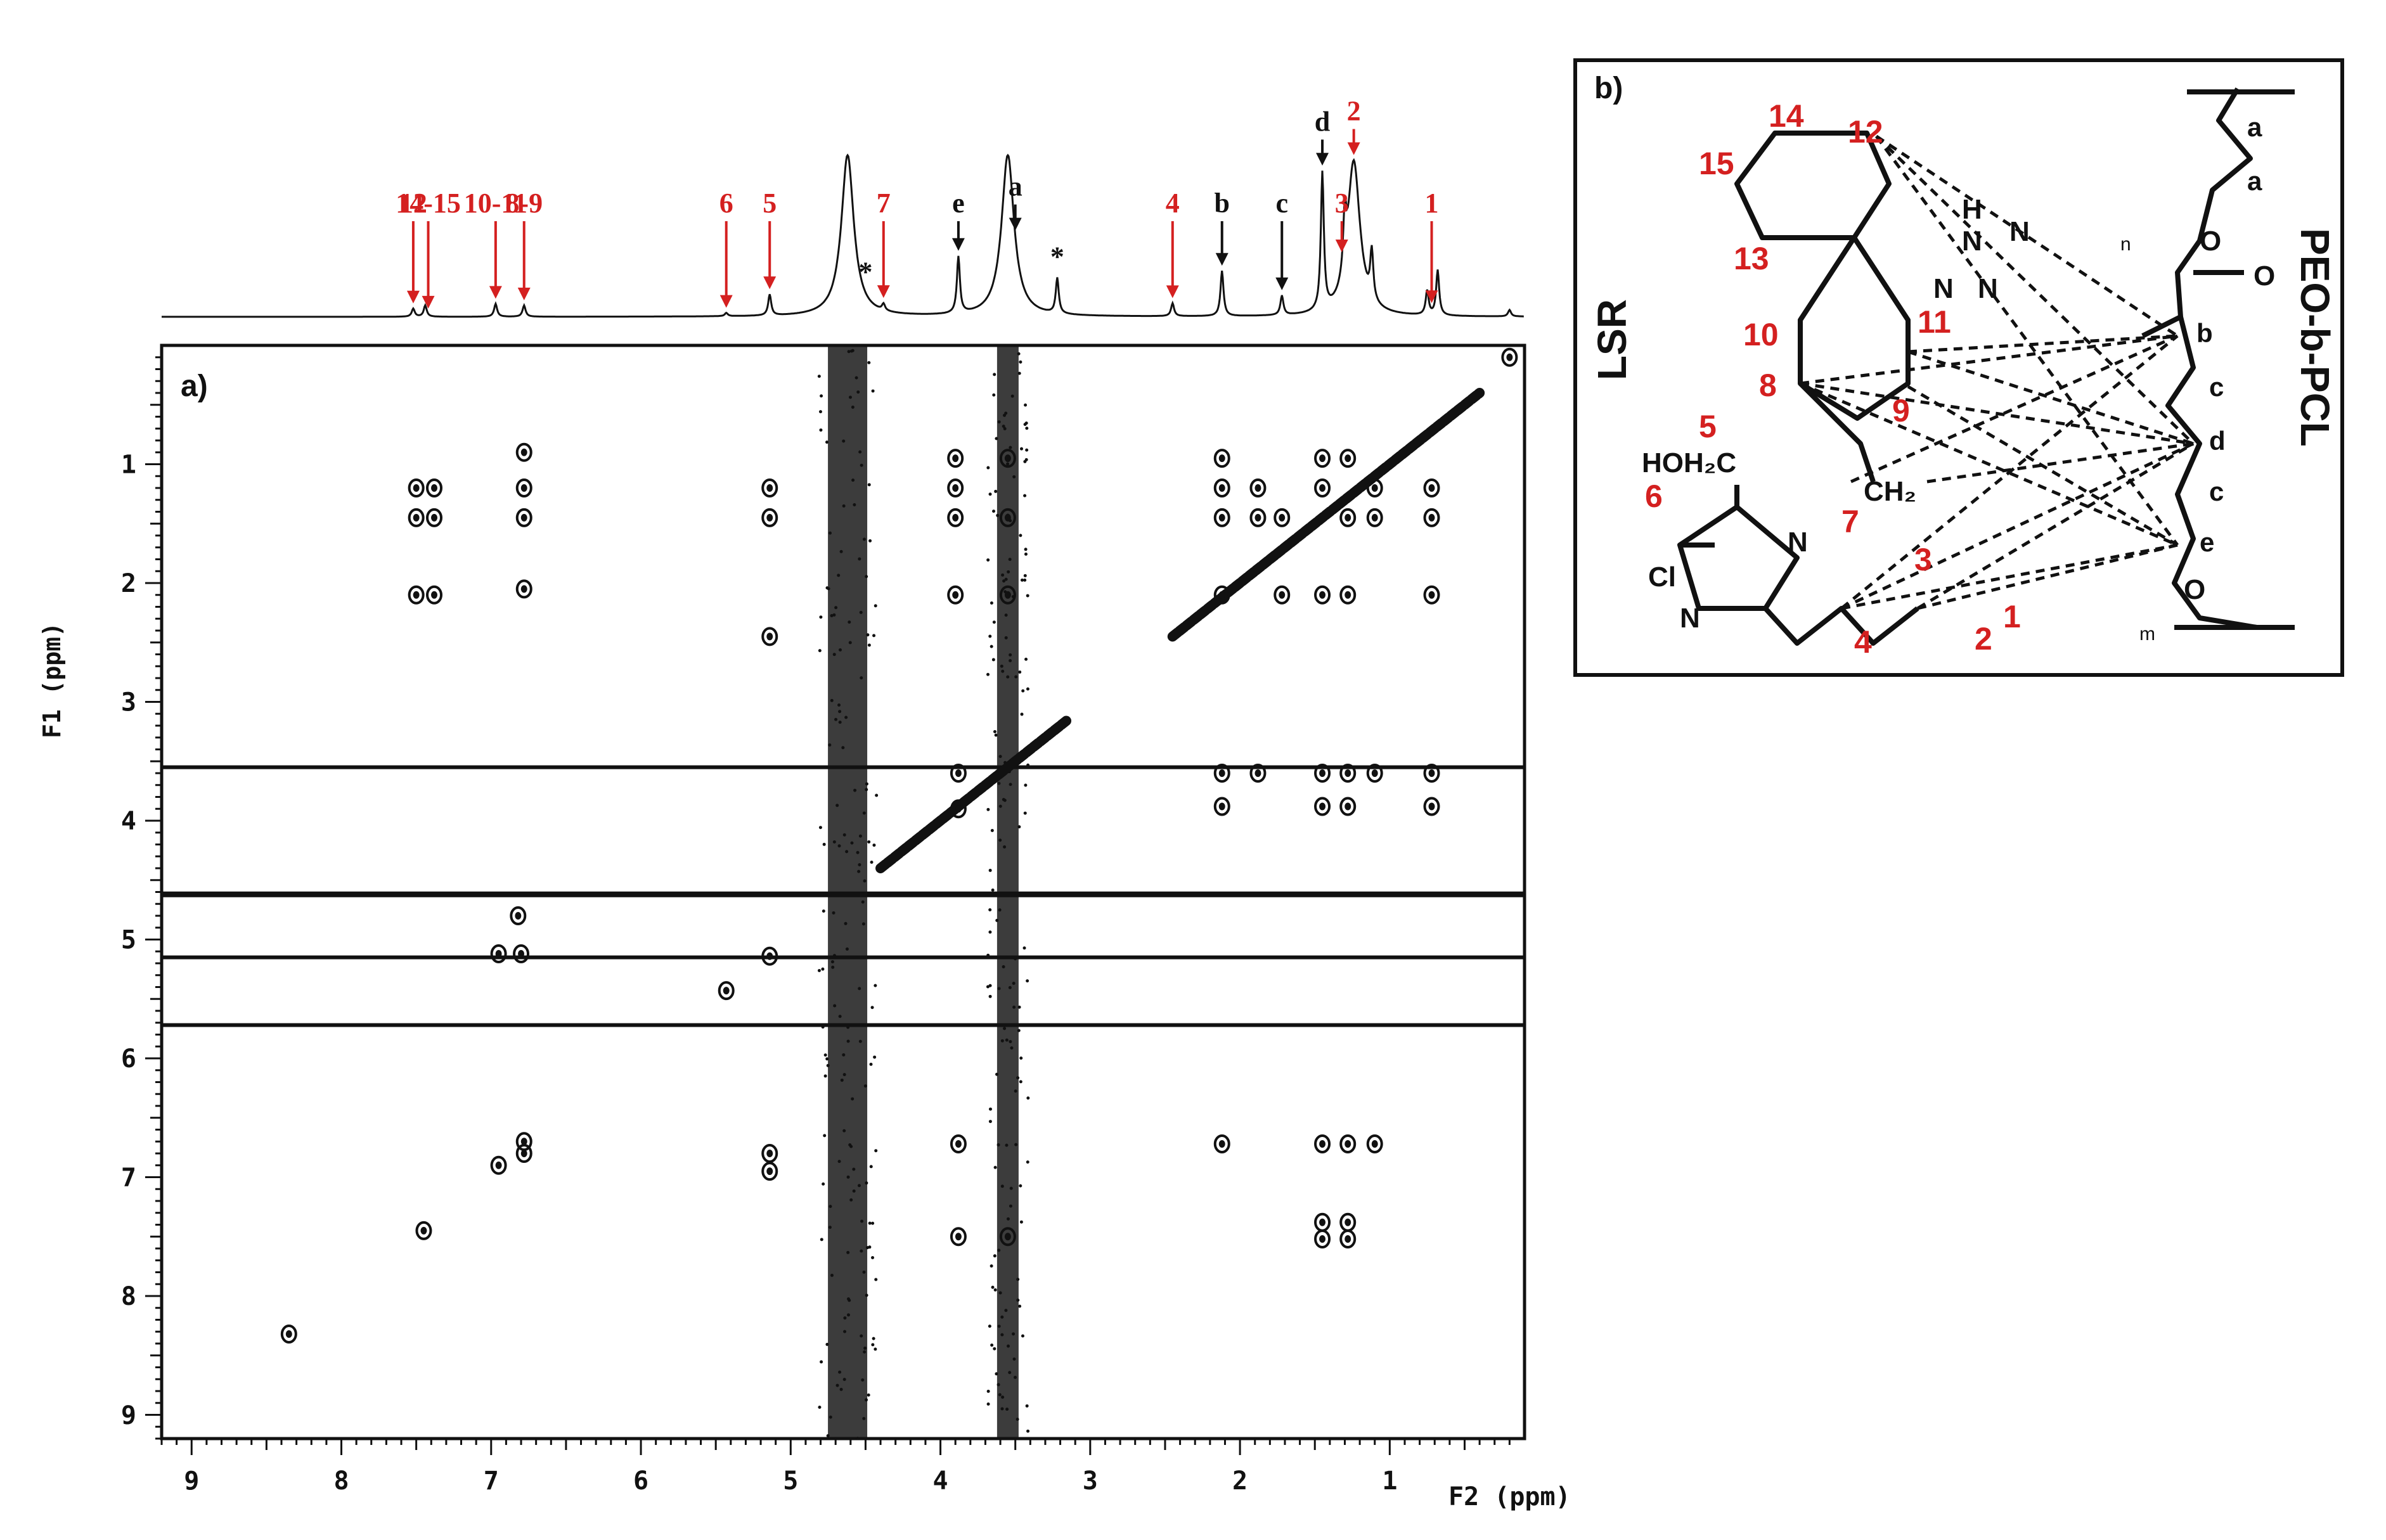 The height and width of the screenshot is (1540, 2386). What do you see at coordinates (1689, 462) in the screenshot?
I see `atom-hoh2c: HOH₂C` at bounding box center [1689, 462].